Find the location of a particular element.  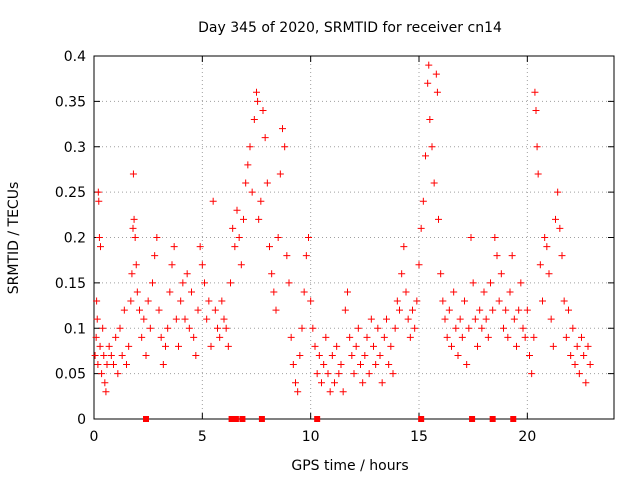

x-tick-label: 5 is located at coordinates (202, 437).